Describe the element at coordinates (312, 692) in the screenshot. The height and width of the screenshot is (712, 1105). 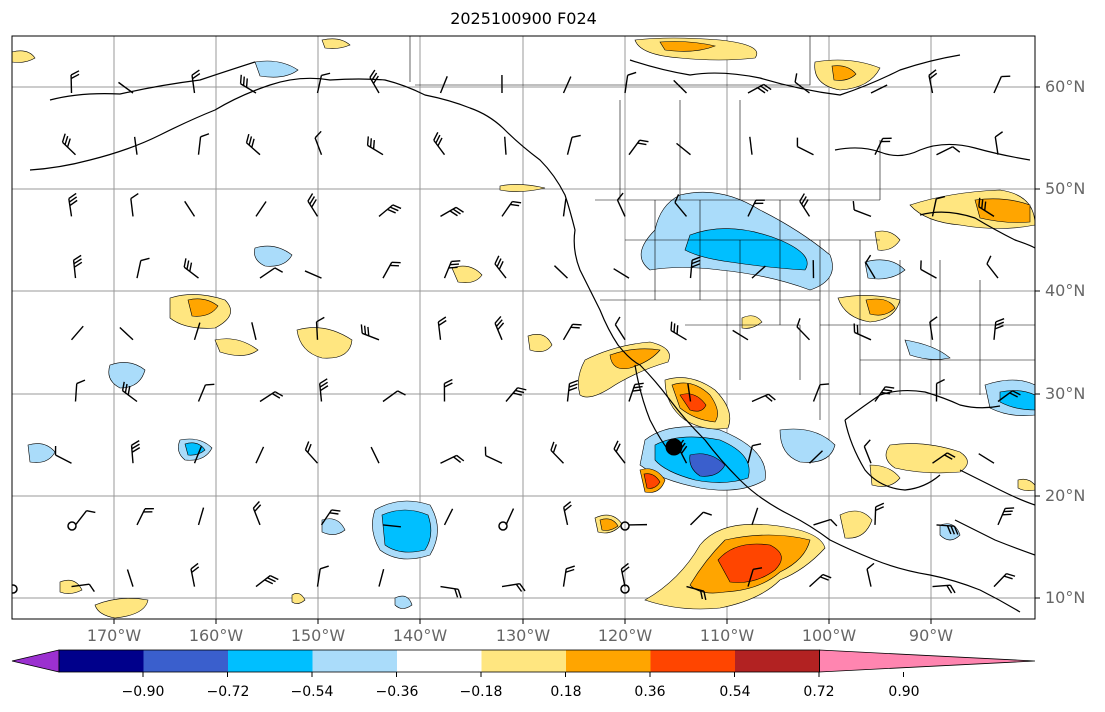
I see `colorbar-tick-3: −0.54` at that location.